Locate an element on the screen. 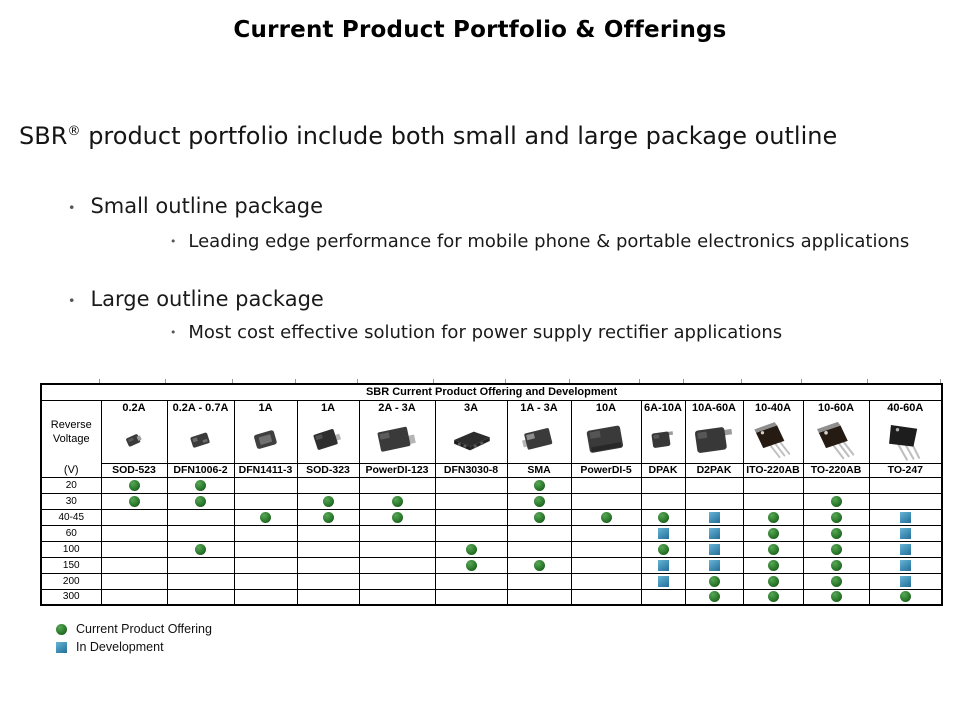 The height and width of the screenshot is (720, 960). current-rating-label: 2A - 3A is located at coordinates (397, 407).